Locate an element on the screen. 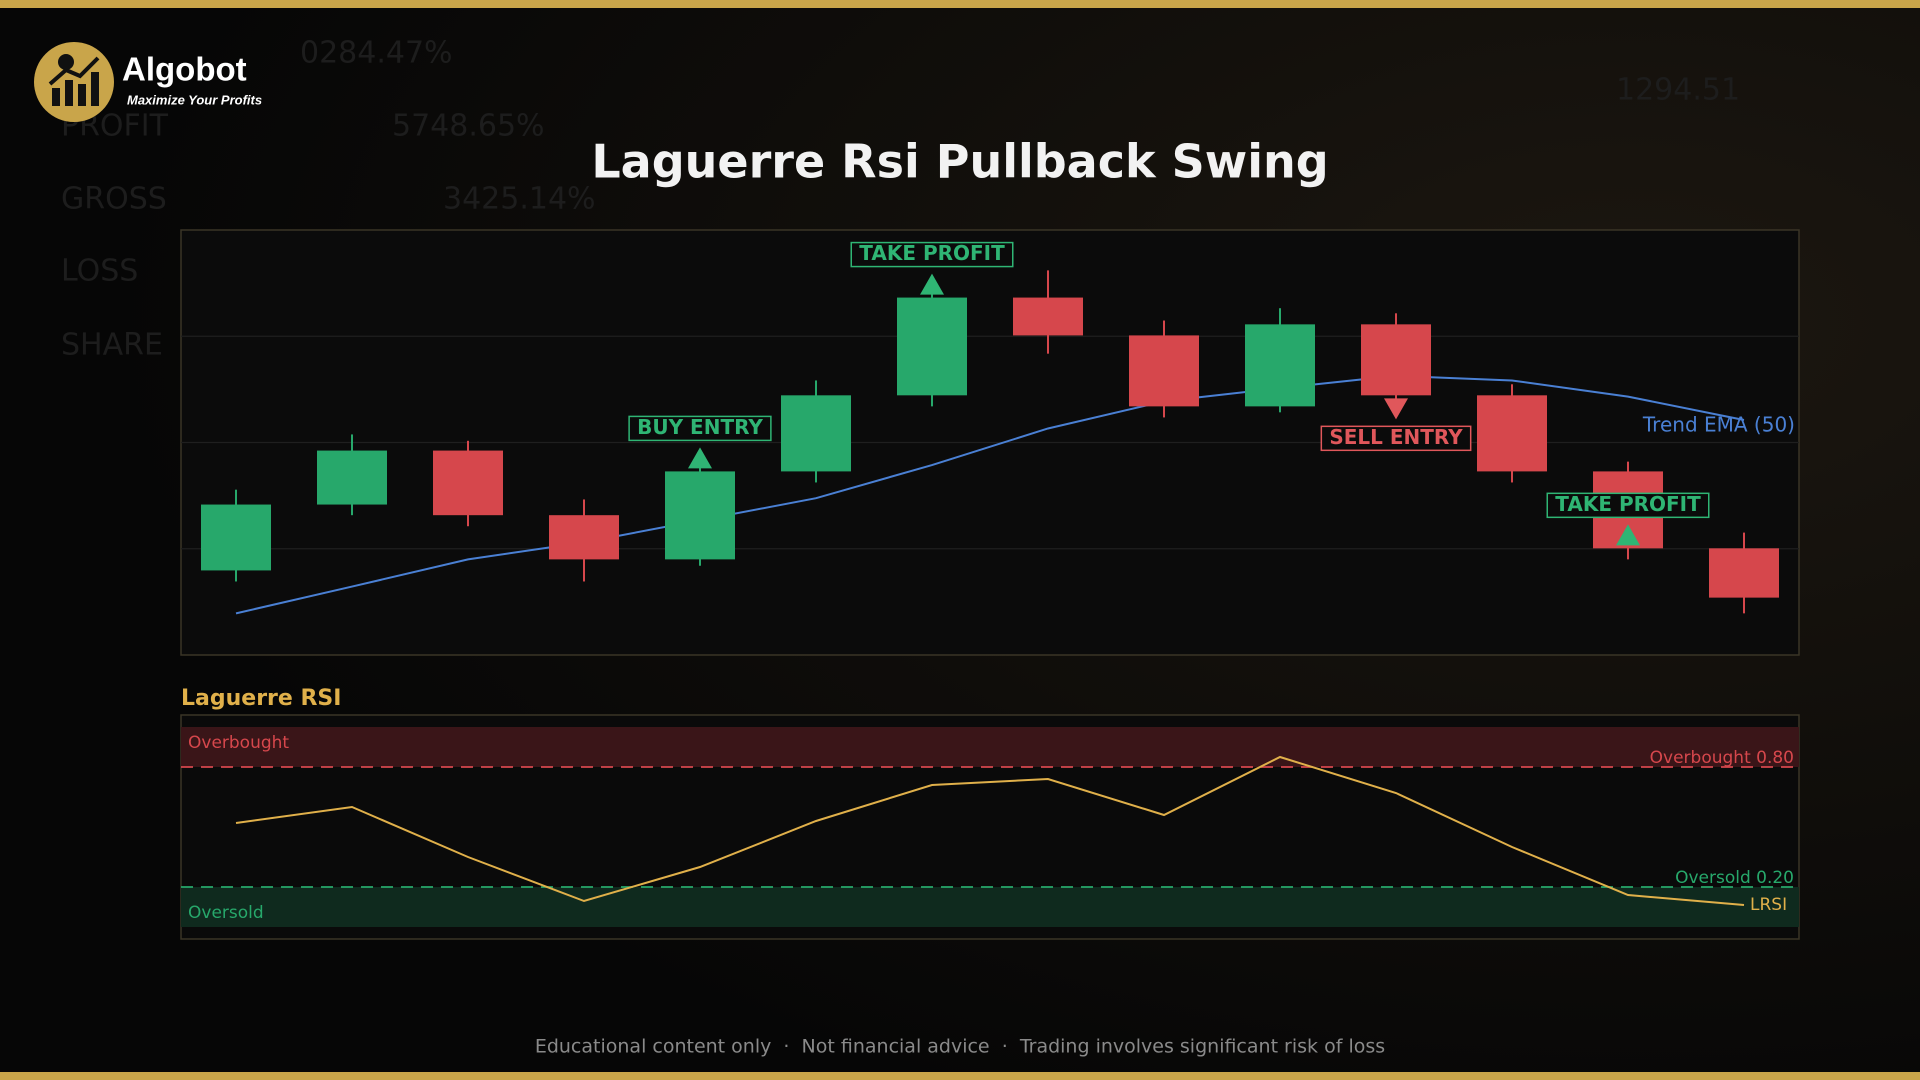 This screenshot has width=1920, height=1080. zone-label: Overbought is located at coordinates (238, 743).